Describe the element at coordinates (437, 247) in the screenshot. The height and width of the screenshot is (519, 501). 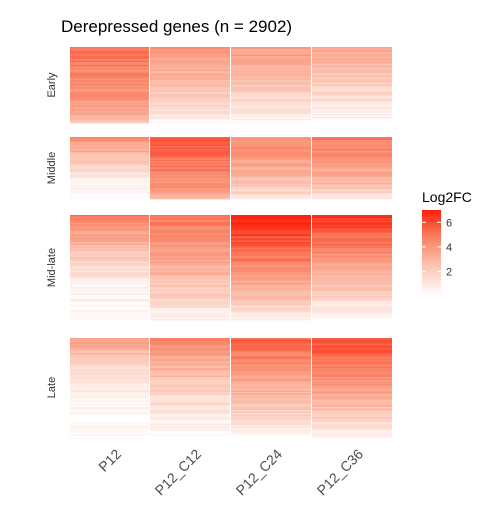
I see `legend-ticks: 2 4 6` at that location.